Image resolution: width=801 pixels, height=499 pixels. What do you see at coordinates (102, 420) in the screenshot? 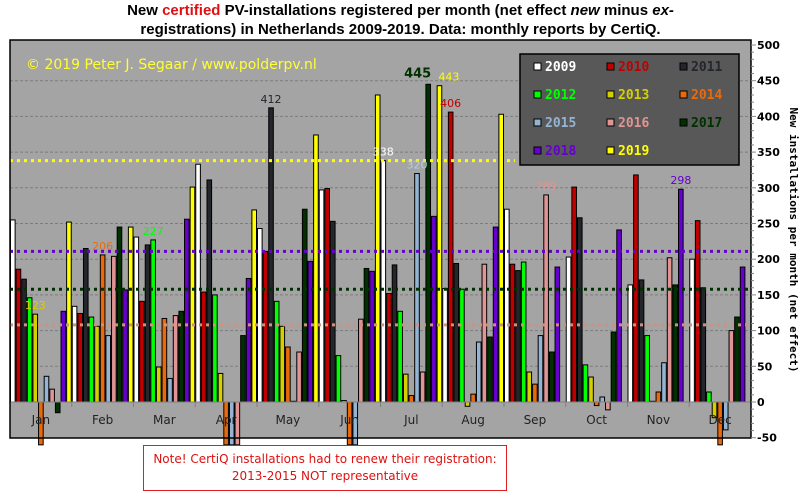
I see `x-tick-label: Feb` at bounding box center [102, 420].